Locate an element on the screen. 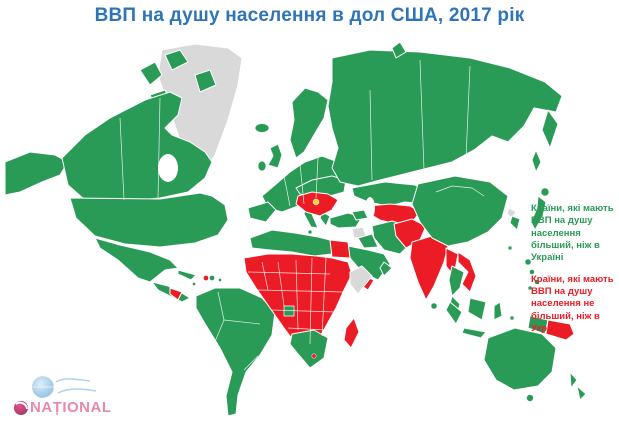 The height and width of the screenshot is (421, 619). region-sumatra is located at coordinates (454, 313).